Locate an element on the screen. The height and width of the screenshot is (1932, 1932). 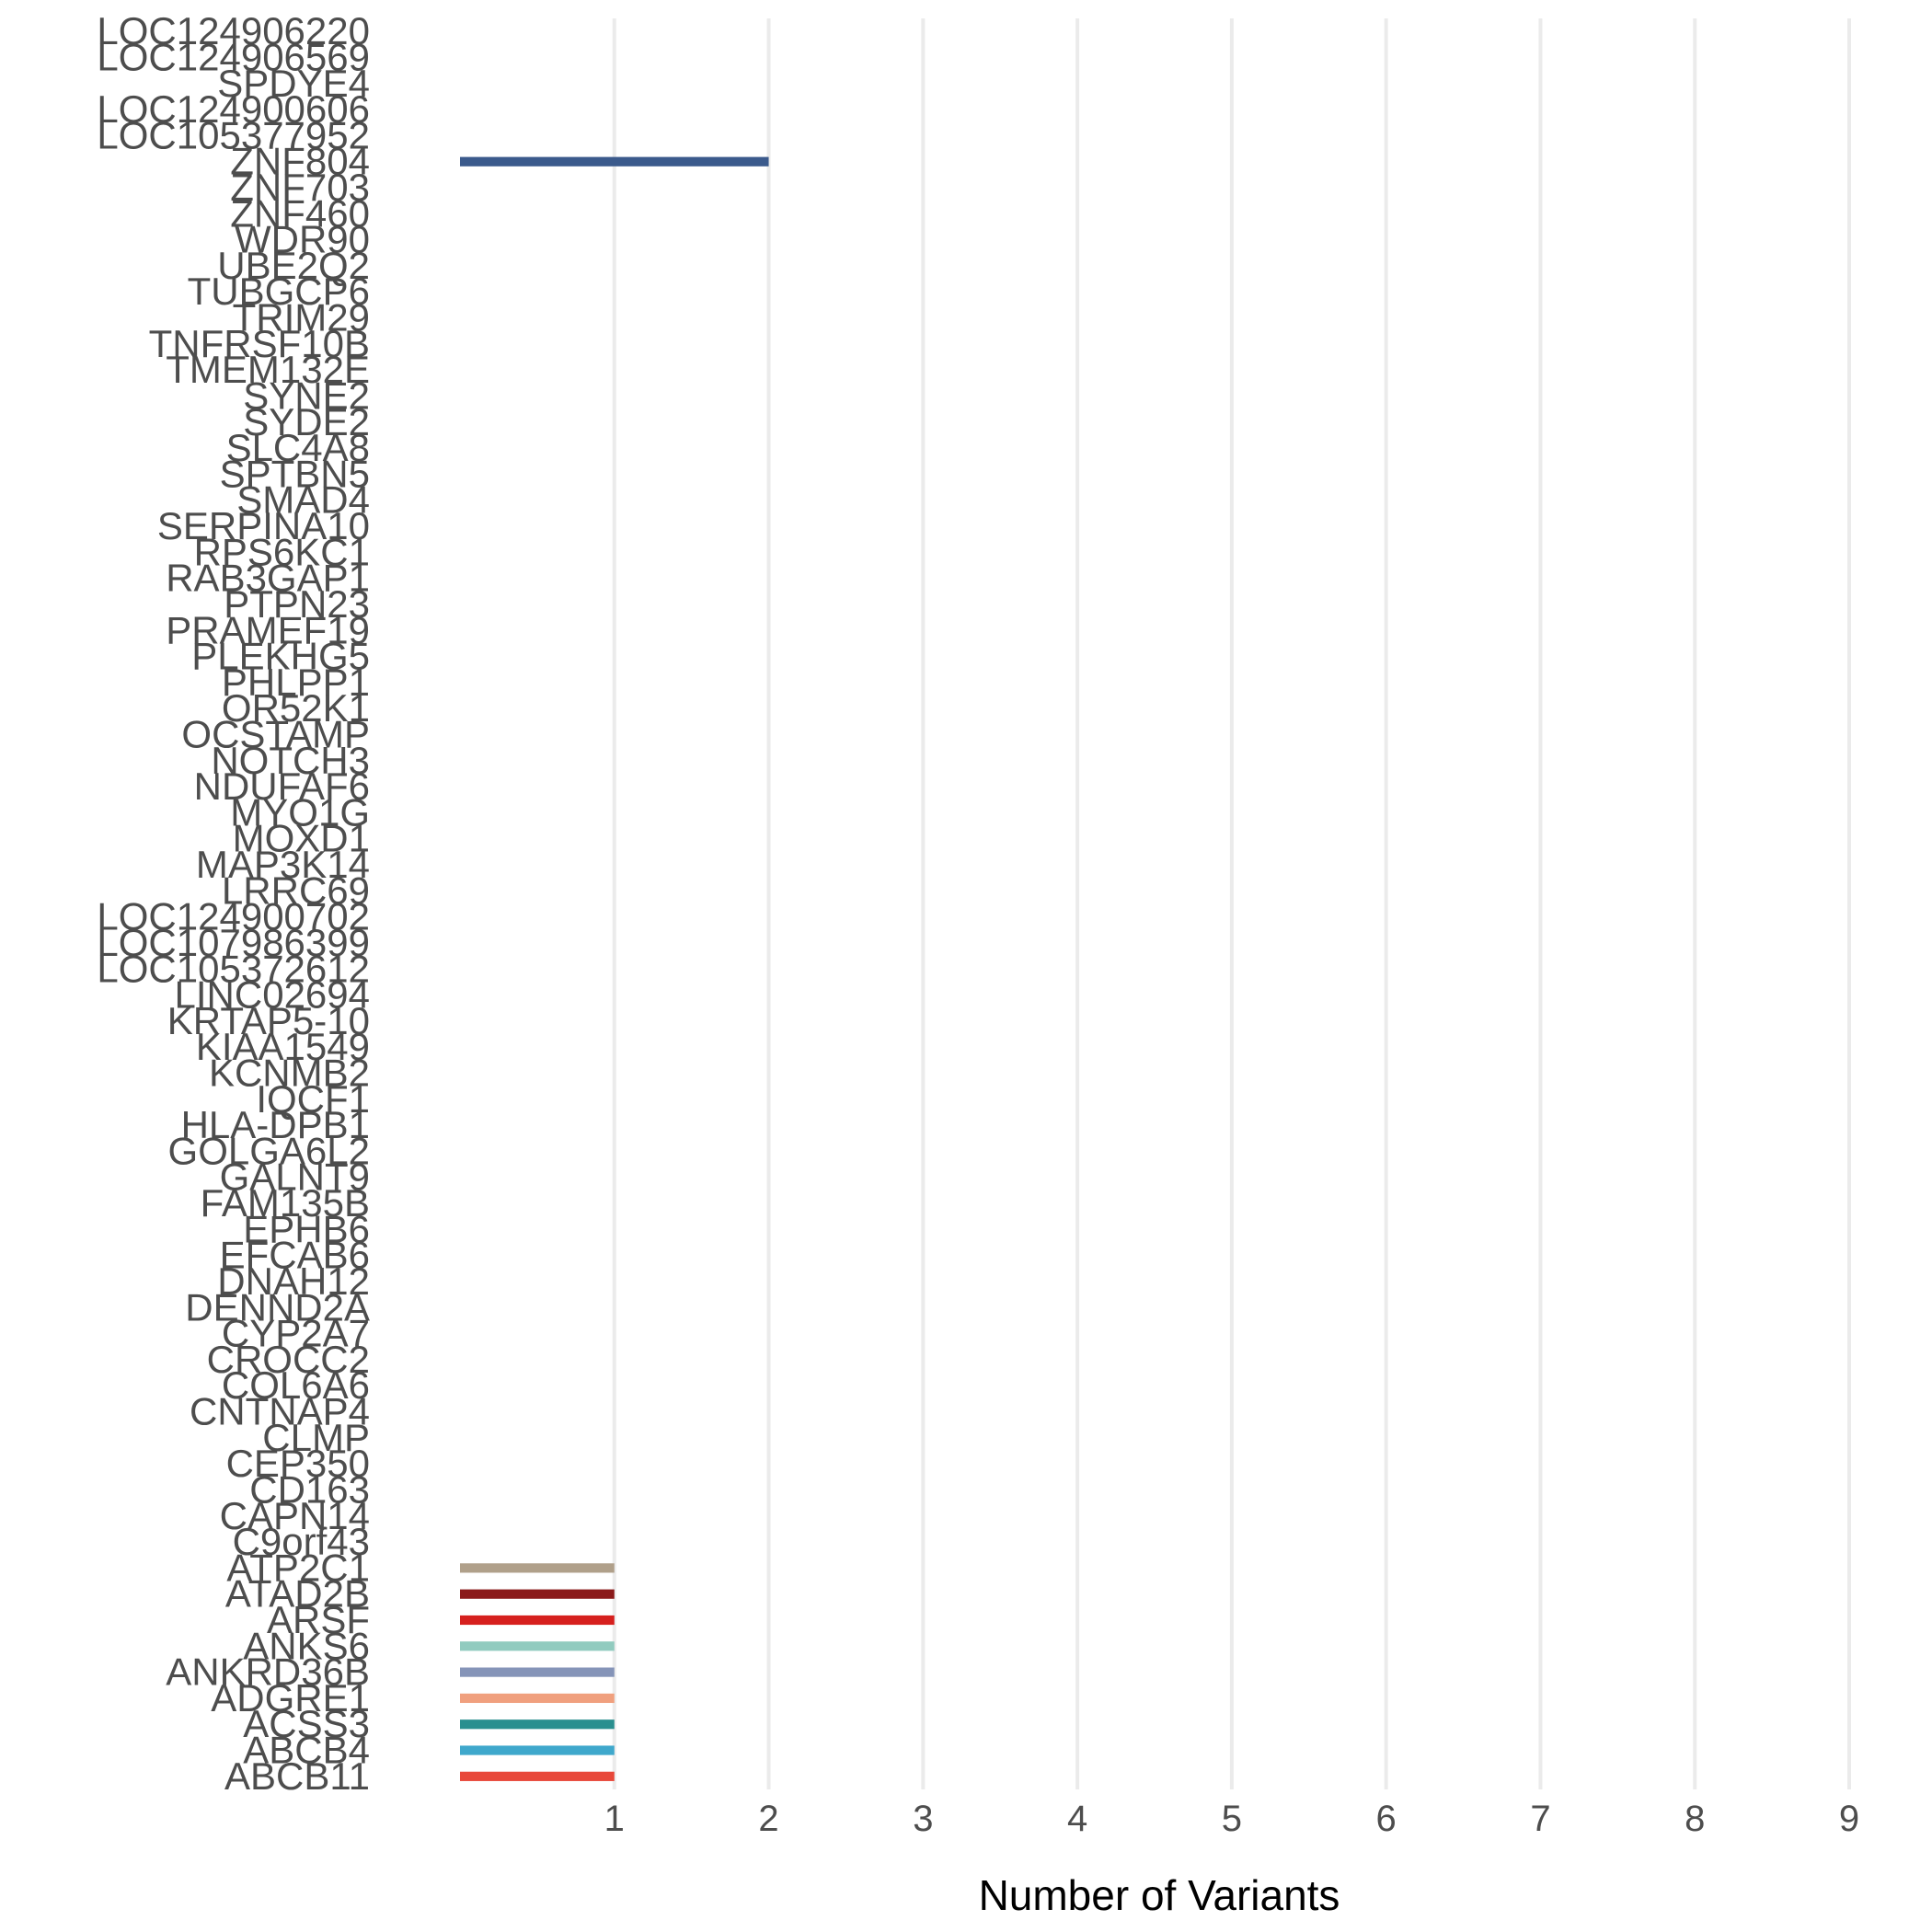
gene-label: SPTBN5 is located at coordinates (295, 473).